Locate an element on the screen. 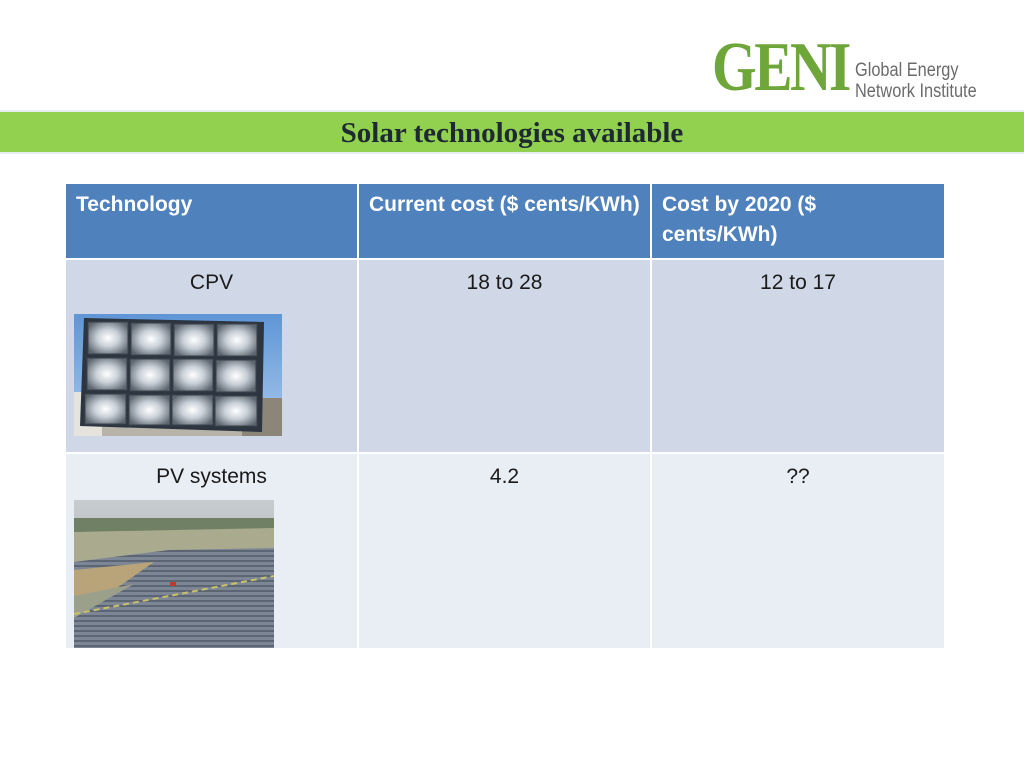 This screenshot has height=768, width=1024. header-current-cost: Current cost ($ cents/KWh) is located at coordinates (504, 221).